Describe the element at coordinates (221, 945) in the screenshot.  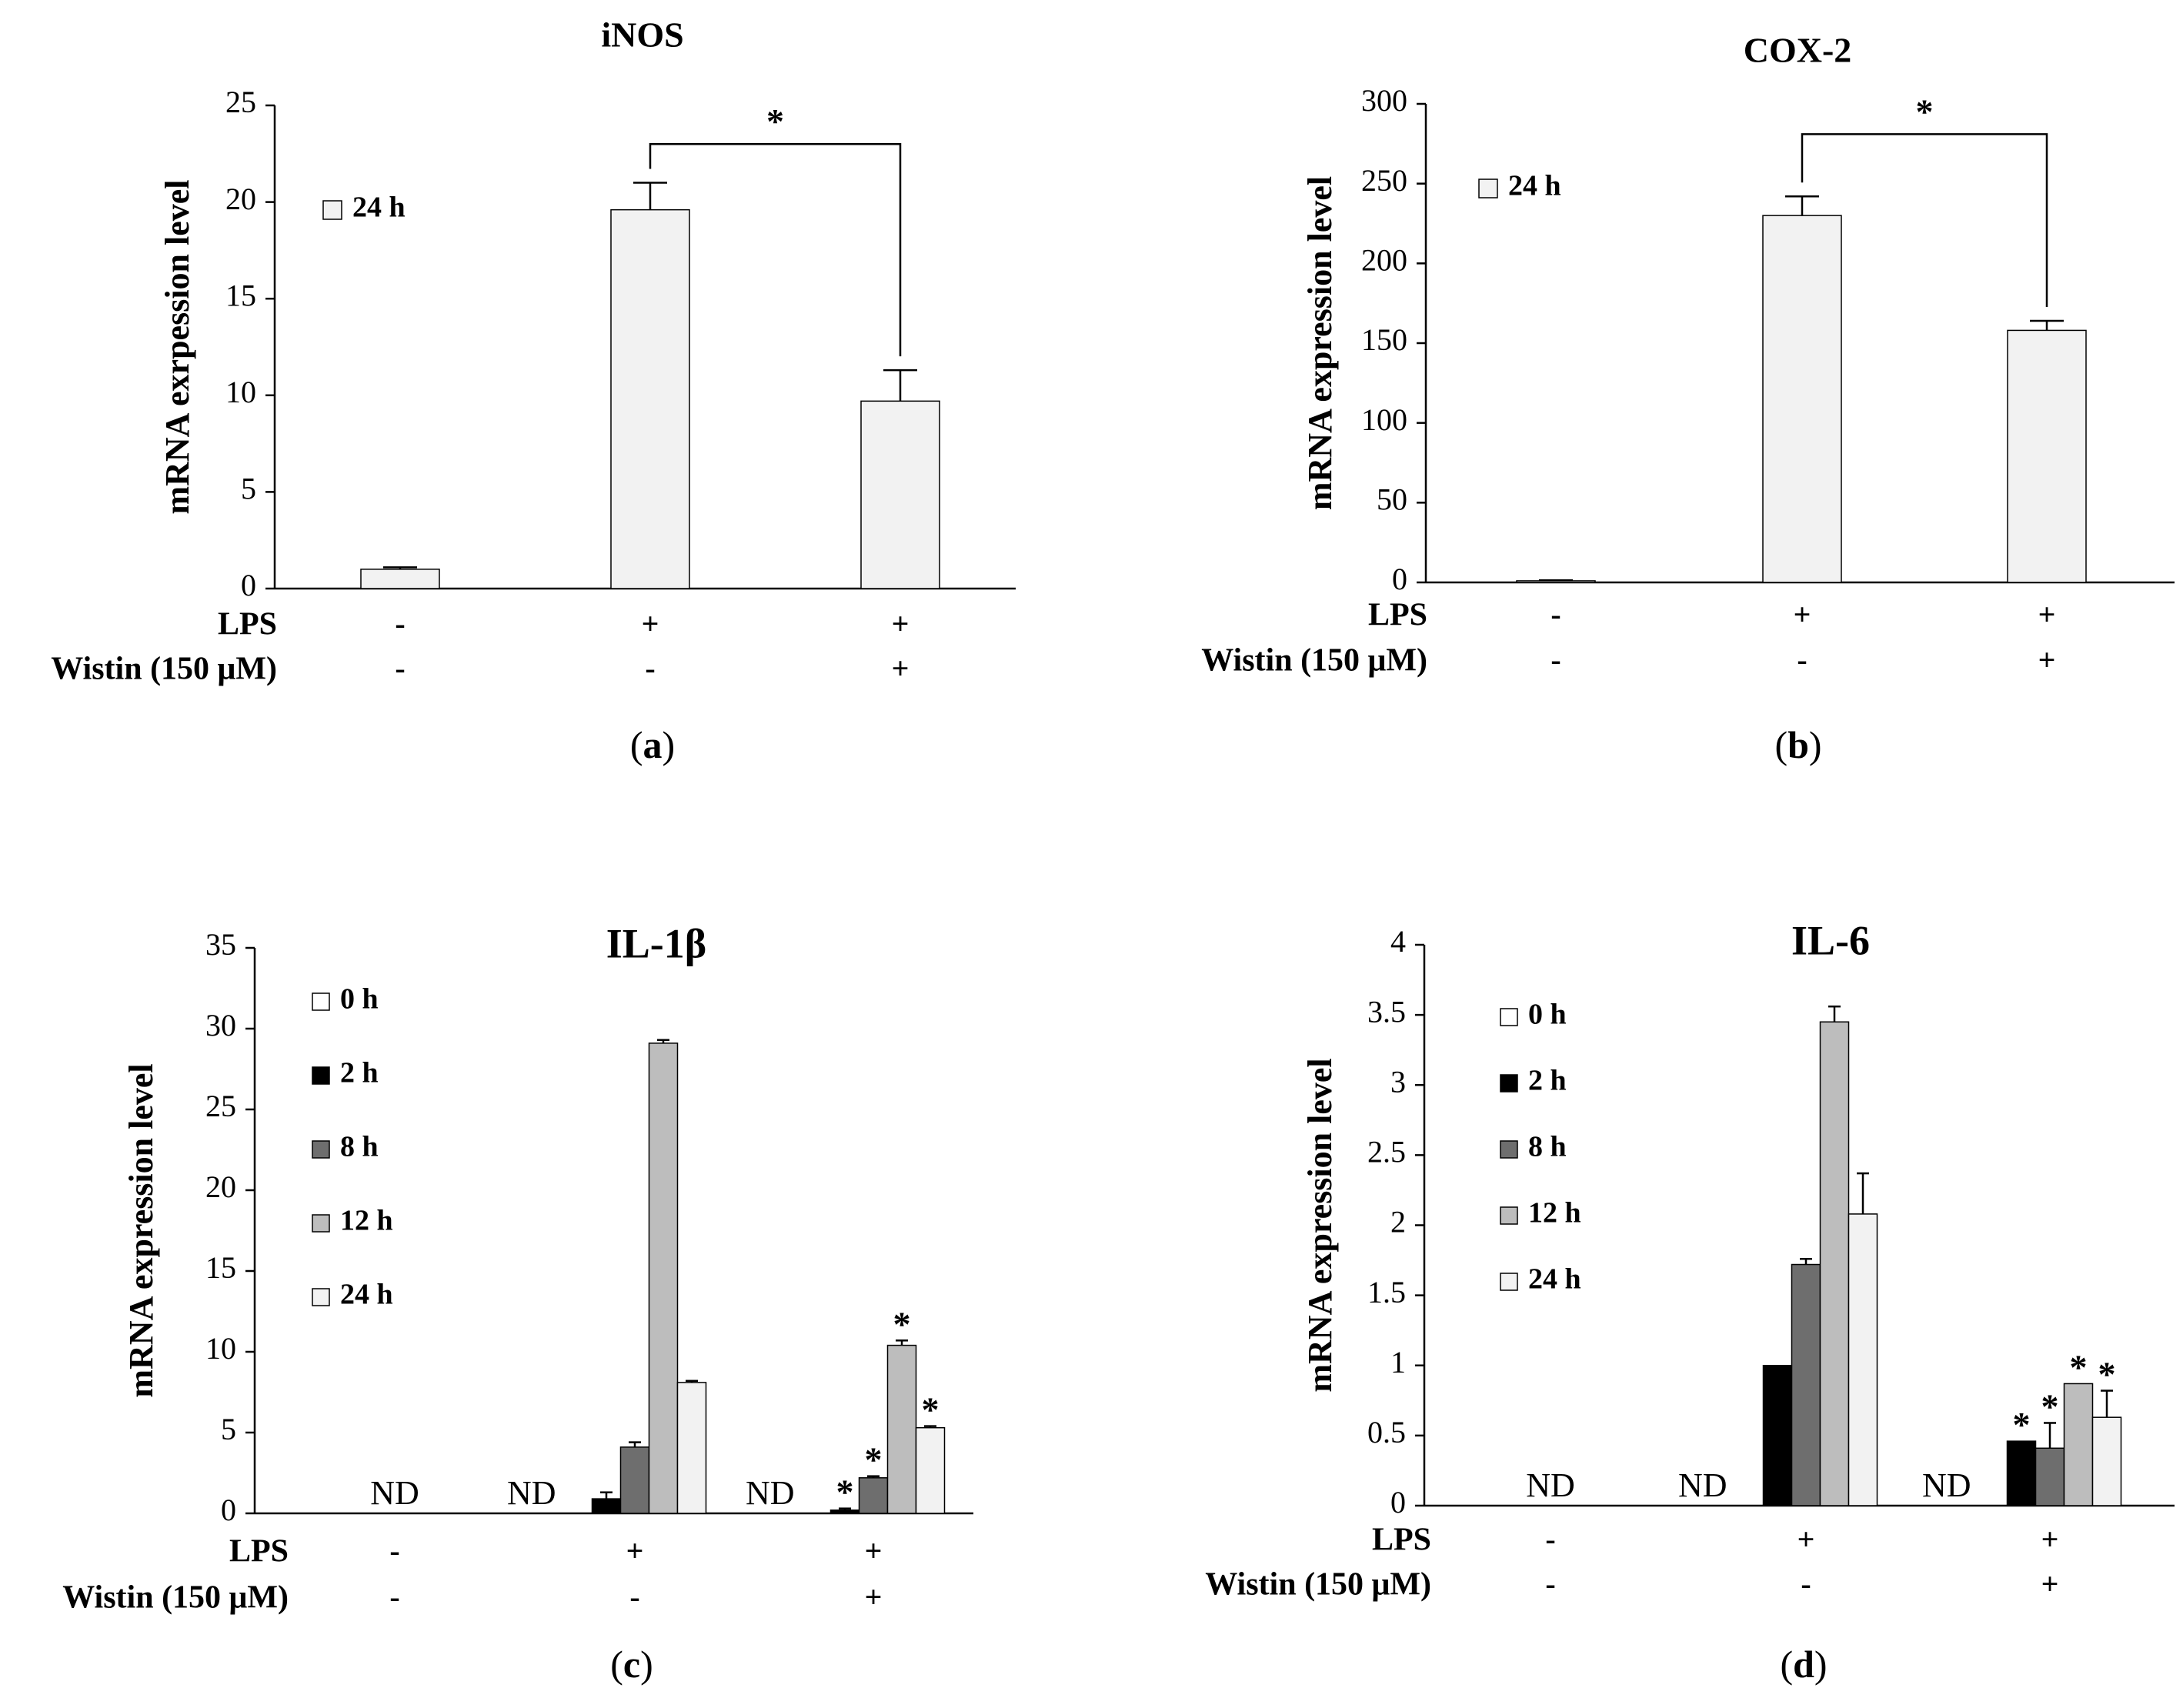
I see `y-tick-label: 35` at that location.